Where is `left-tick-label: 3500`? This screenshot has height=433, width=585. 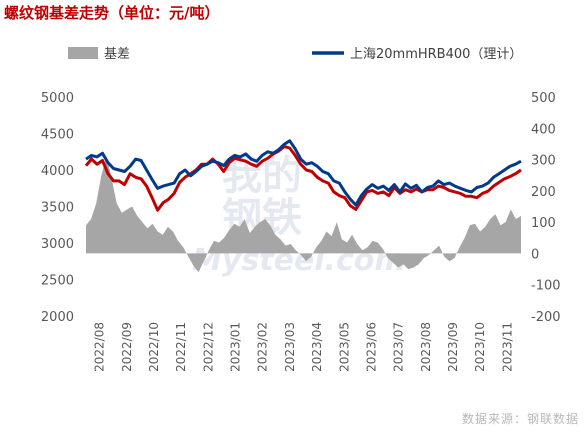
left-tick-label: 3500 is located at coordinates (57, 208).